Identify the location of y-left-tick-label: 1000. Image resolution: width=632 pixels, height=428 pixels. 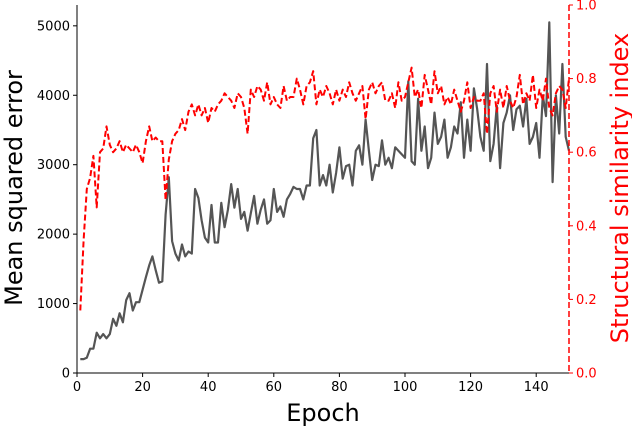
(53, 304).